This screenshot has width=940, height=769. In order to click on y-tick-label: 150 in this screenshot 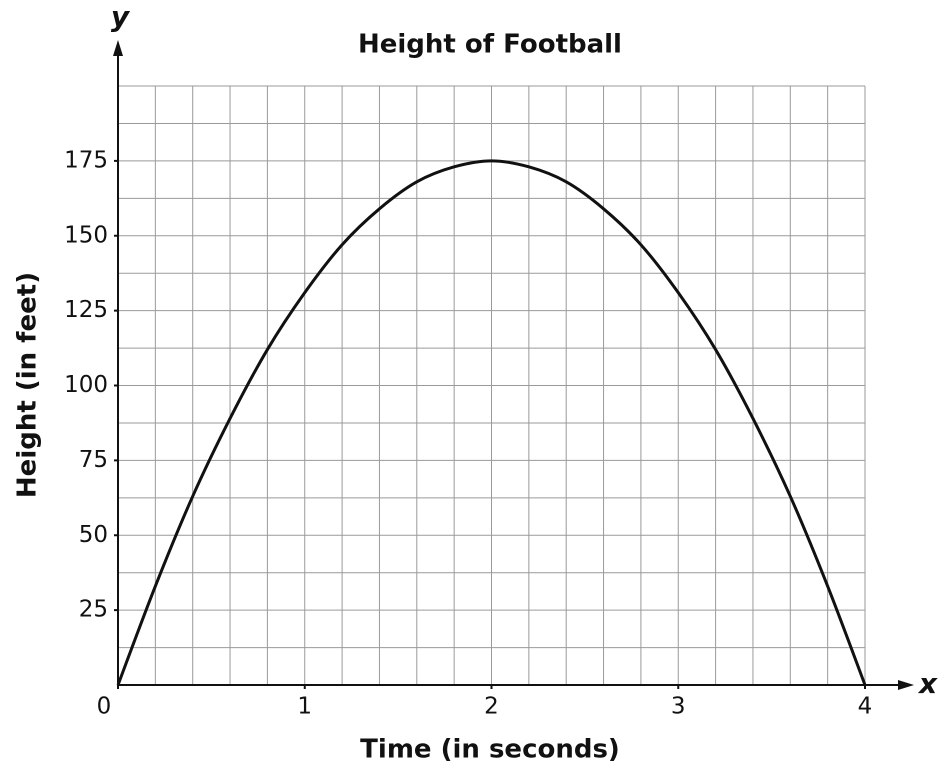, I will do `click(86, 235)`.